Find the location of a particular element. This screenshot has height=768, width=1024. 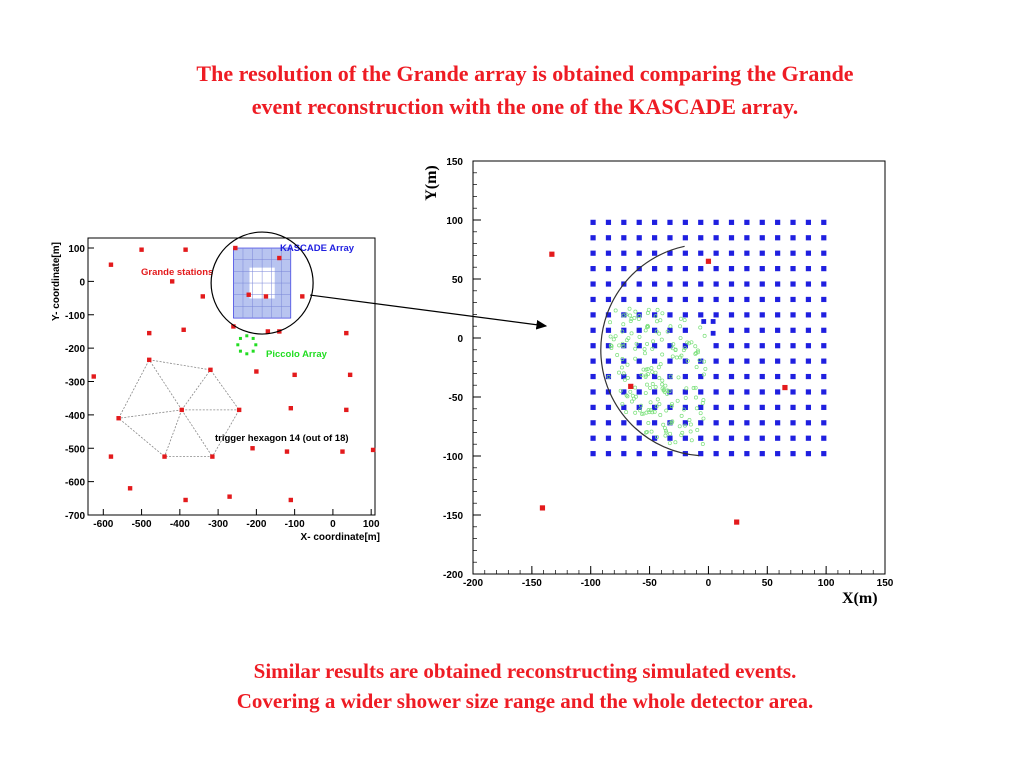

left-y-tick-label: -100 is located at coordinates (75, 316).